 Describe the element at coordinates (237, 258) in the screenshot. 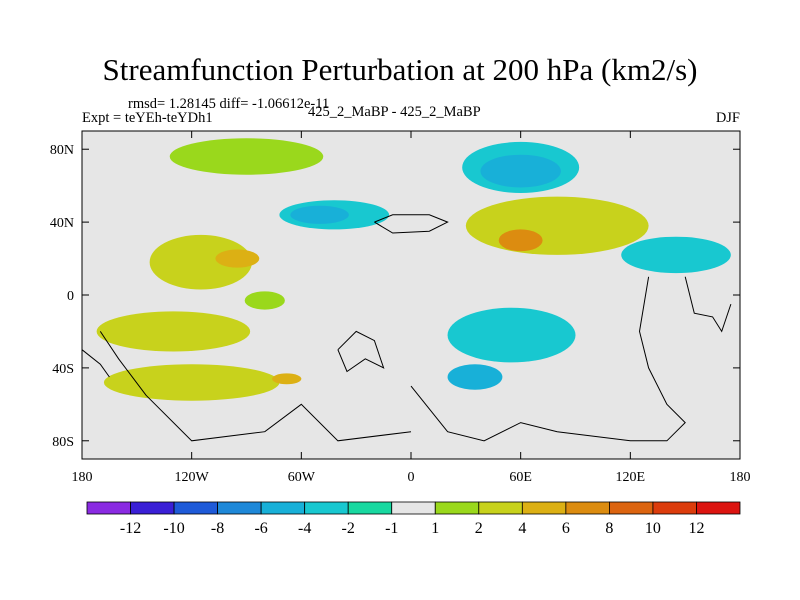

I see `anomaly-americas-high-core` at that location.